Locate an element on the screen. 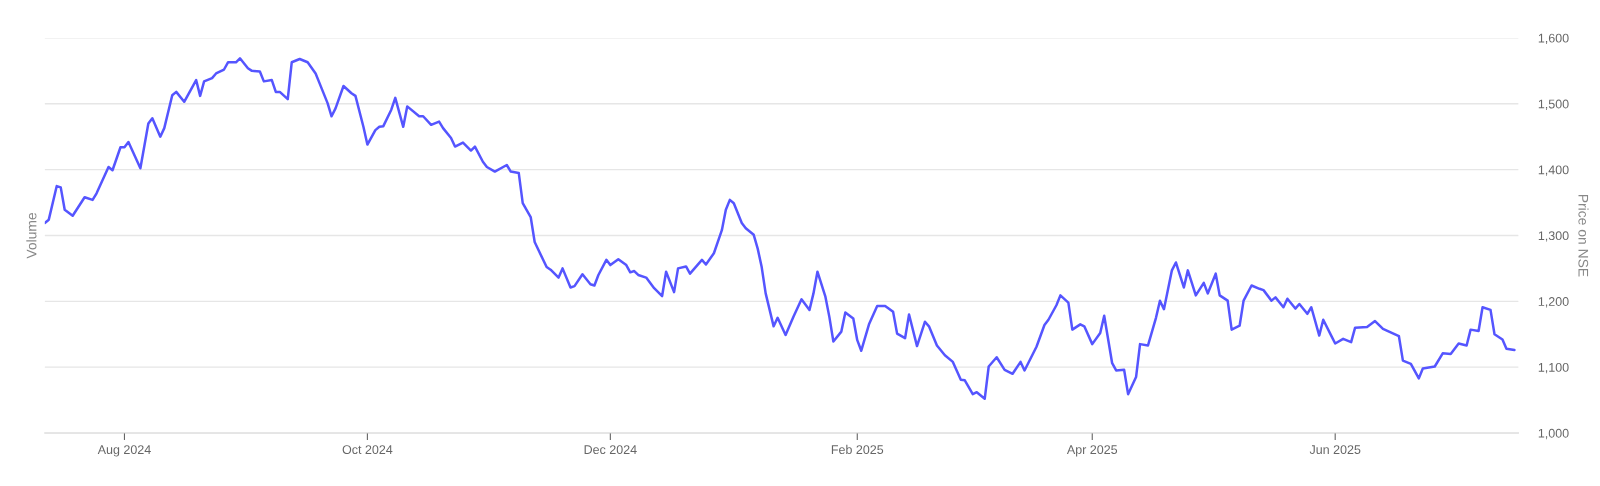 The height and width of the screenshot is (486, 1600). x-tick-label: Aug 2024 is located at coordinates (124, 451).